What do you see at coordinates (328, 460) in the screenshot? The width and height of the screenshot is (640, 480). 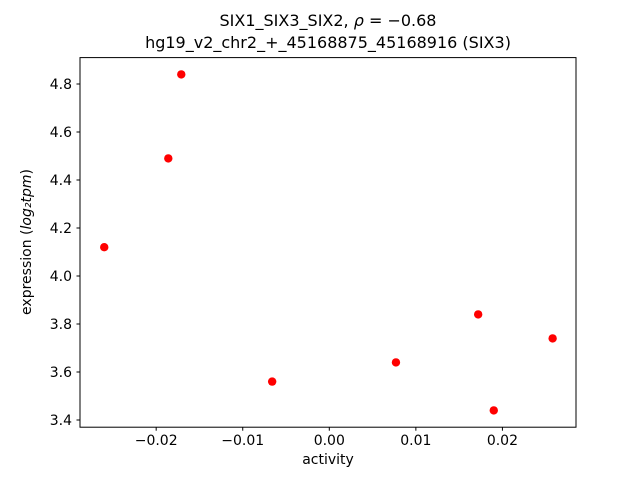 I see `x-axis-label: activity` at bounding box center [328, 460].